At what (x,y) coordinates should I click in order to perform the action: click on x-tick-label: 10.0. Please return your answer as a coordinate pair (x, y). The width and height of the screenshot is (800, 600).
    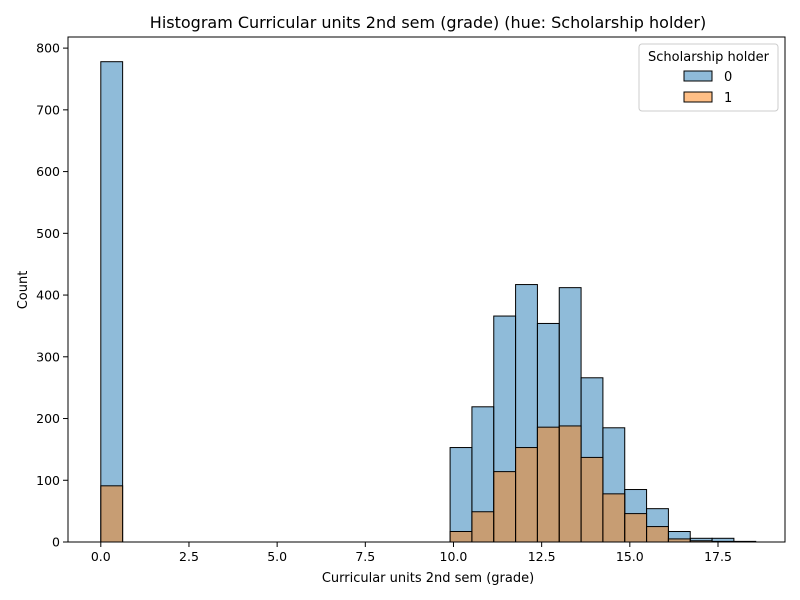
    Looking at the image, I should click on (454, 556).